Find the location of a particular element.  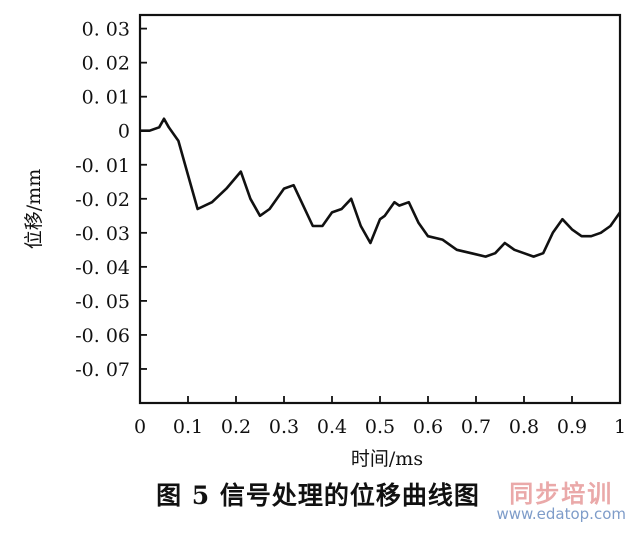

y-tick-label: -0. 02 is located at coordinates (102, 200).